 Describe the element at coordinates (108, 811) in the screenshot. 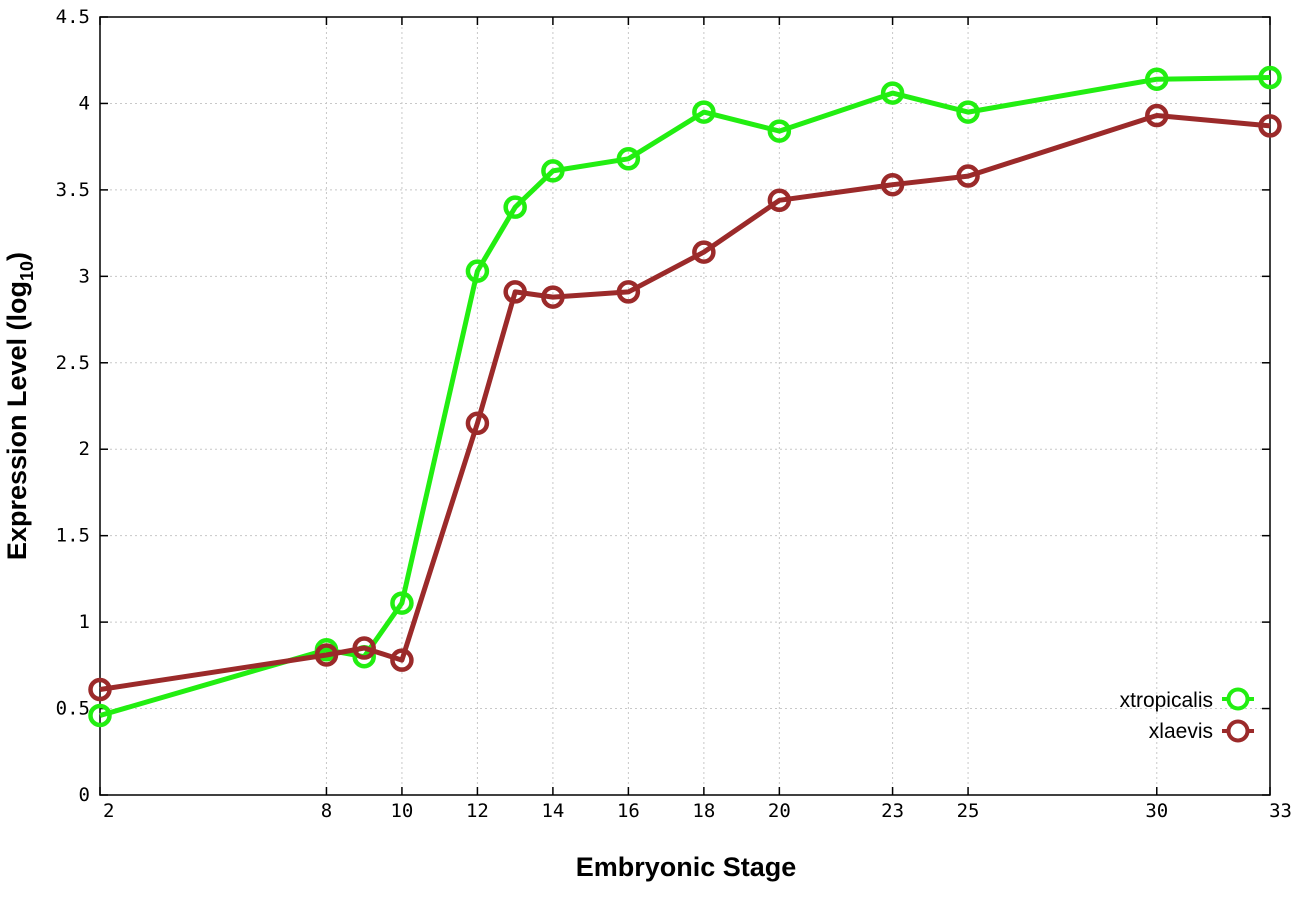

I see `x-tick-label: 2` at that location.